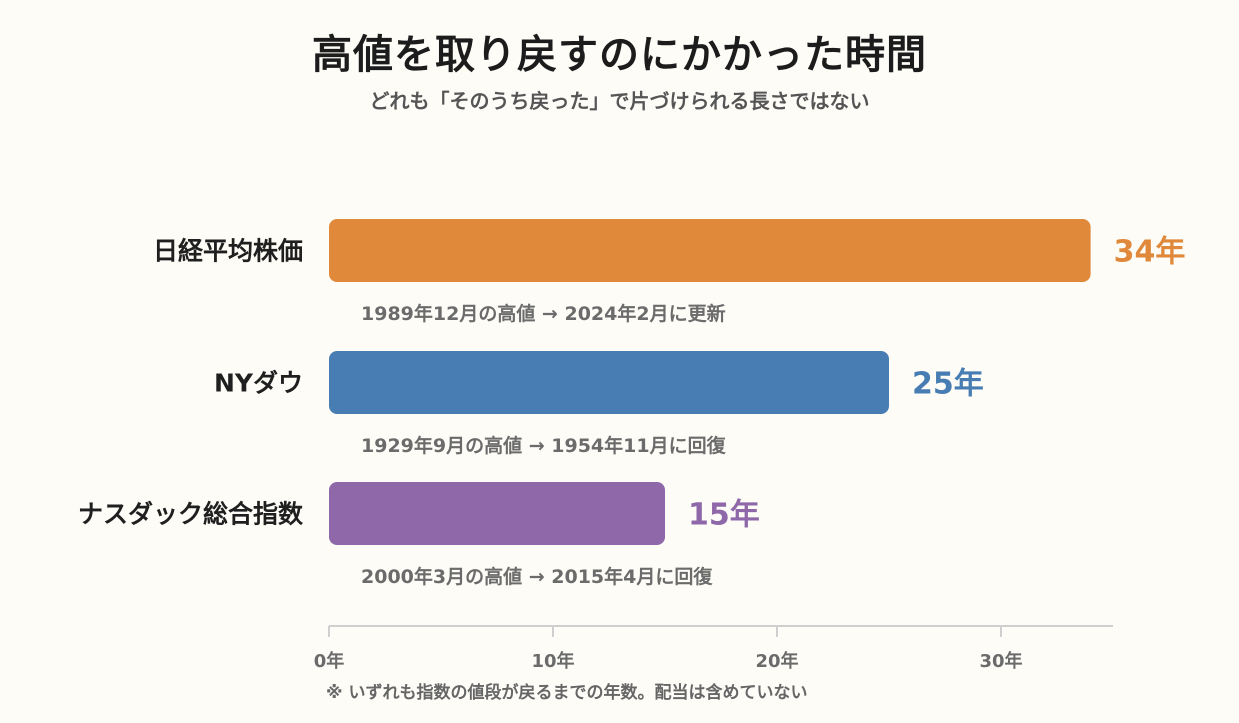 Image resolution: width=1239 pixels, height=723 pixels. What do you see at coordinates (619, 101) in the screenshot?
I see `chart-subtitle: どれも「そのうち戻った」で片づけられる長さではない` at bounding box center [619, 101].